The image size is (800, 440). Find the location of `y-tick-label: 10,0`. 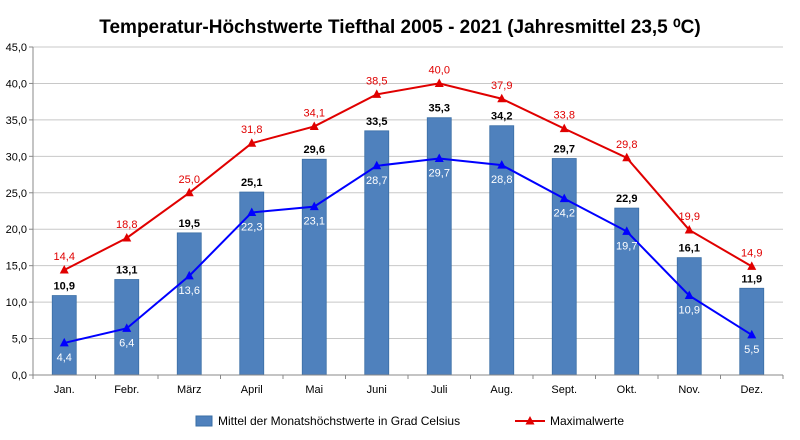

y-tick-label: 10,0 is located at coordinates (16, 303).